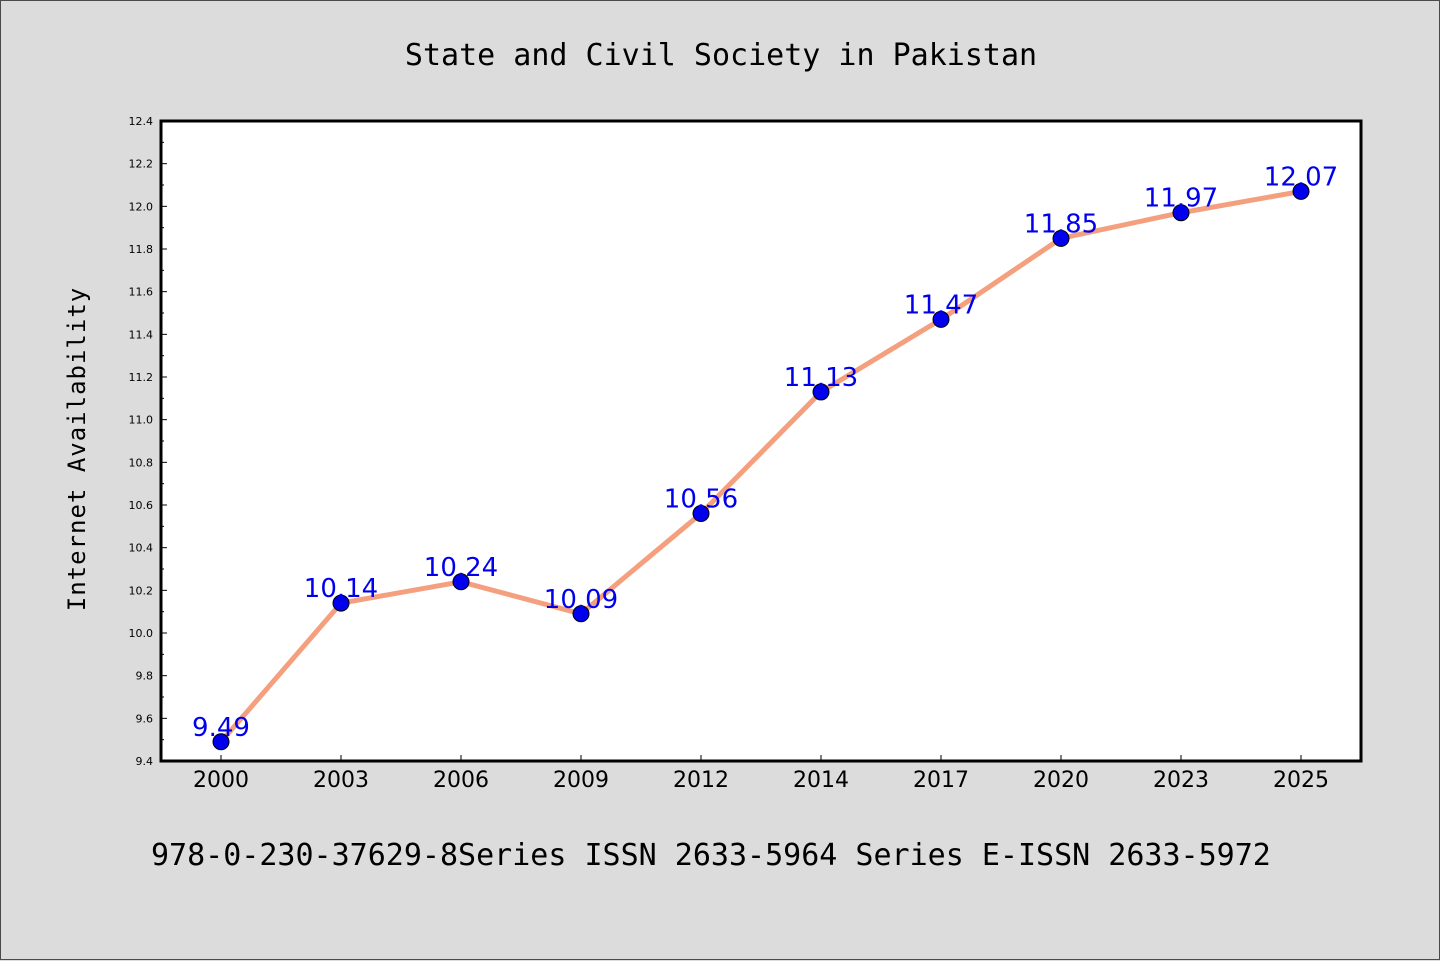 The height and width of the screenshot is (961, 1440). I want to click on data-label: 9.49, so click(221, 728).